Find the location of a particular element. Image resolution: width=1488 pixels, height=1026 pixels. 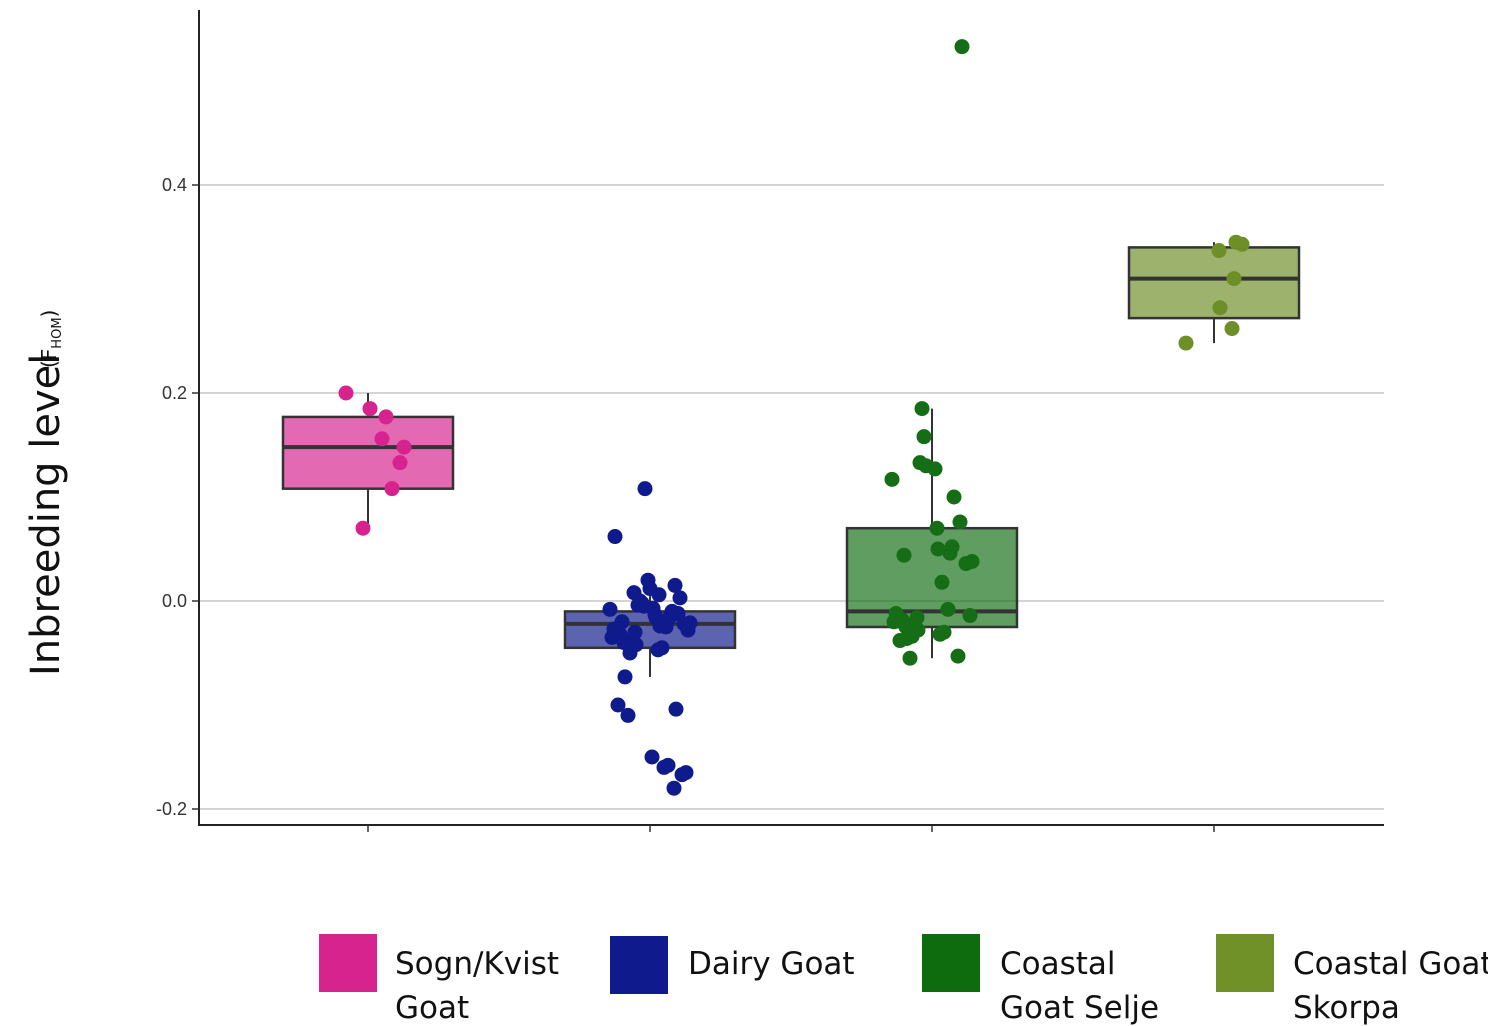

legend-item-coastal-selje: Coastal Goat Selje is located at coordinates (1040, 980).